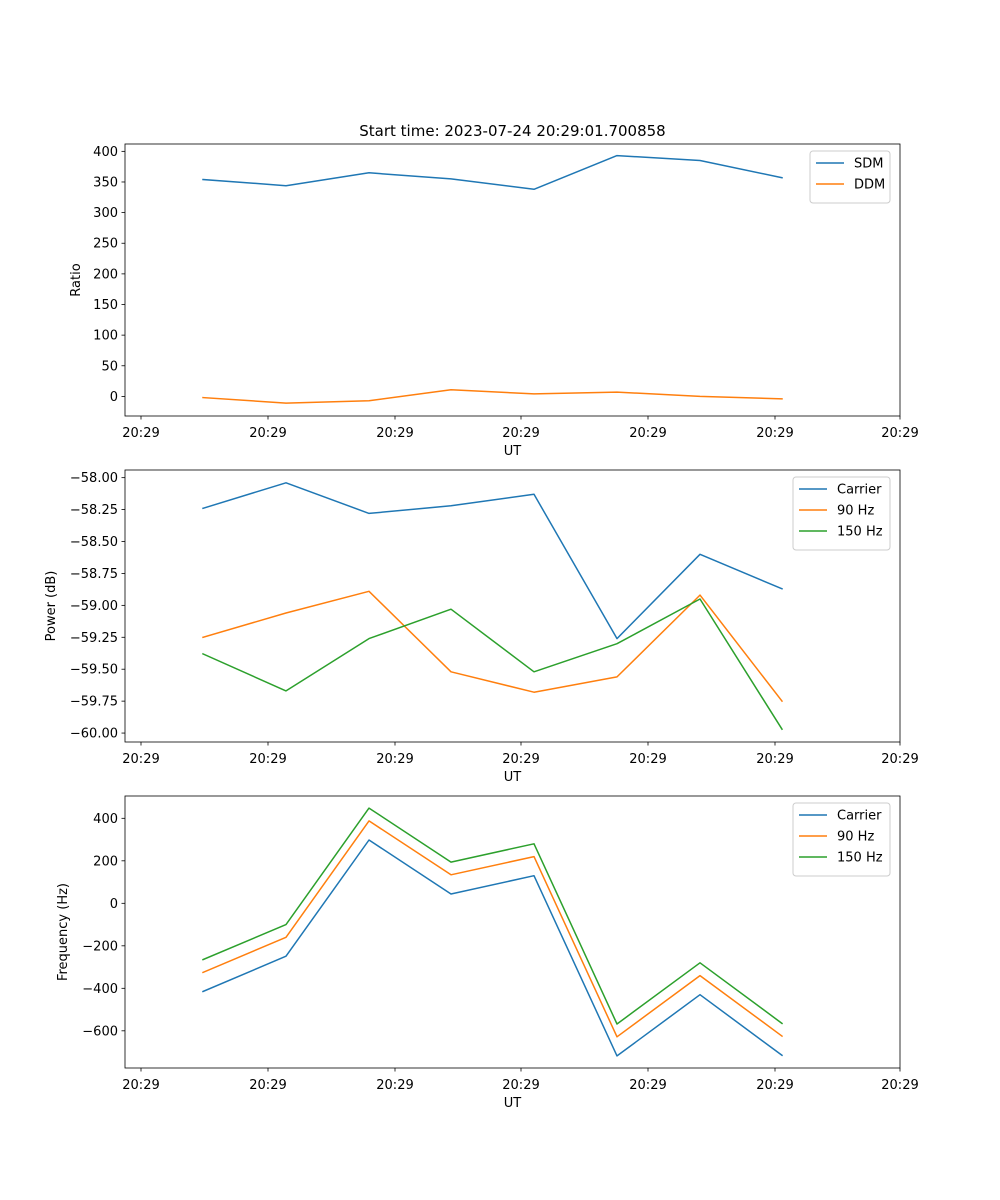 The image size is (1000, 1200). Describe the element at coordinates (100, 1031) in the screenshot. I see `y-tick-label: −600` at that location.